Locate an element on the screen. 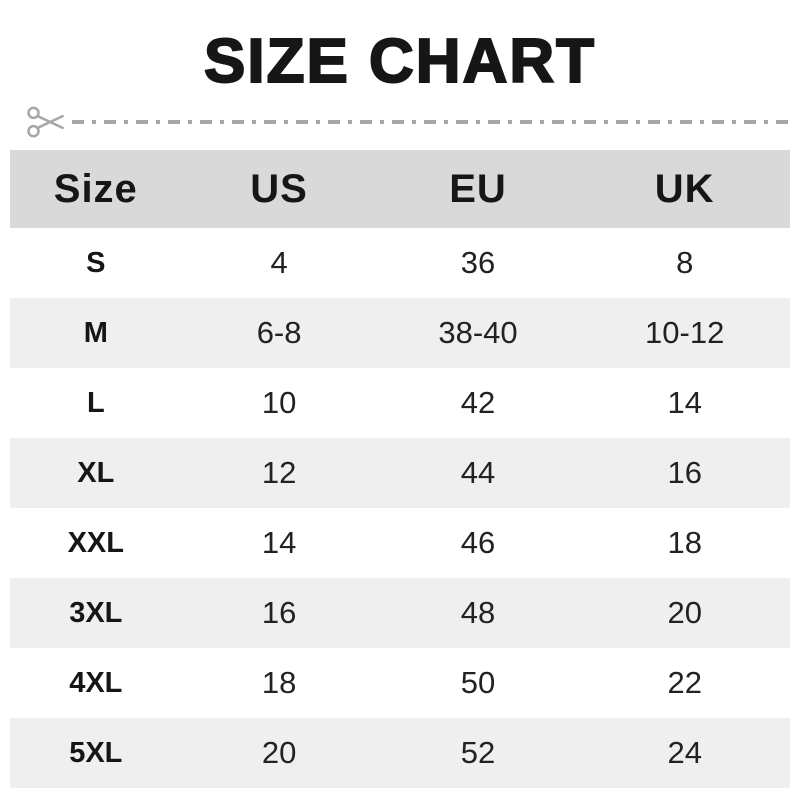 Image resolution: width=800 pixels, height=800 pixels. cell-us: 4 is located at coordinates (279, 262).